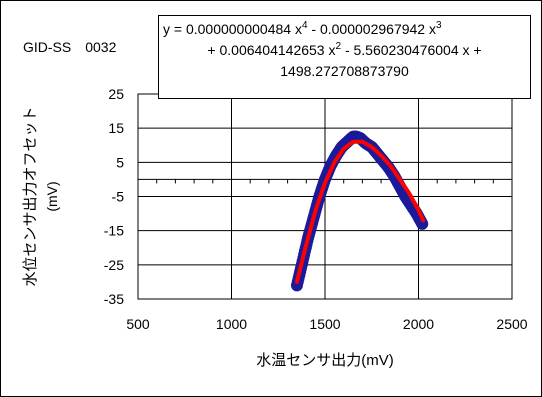  I want to click on eq-exp-3: 3, so click(438, 25).